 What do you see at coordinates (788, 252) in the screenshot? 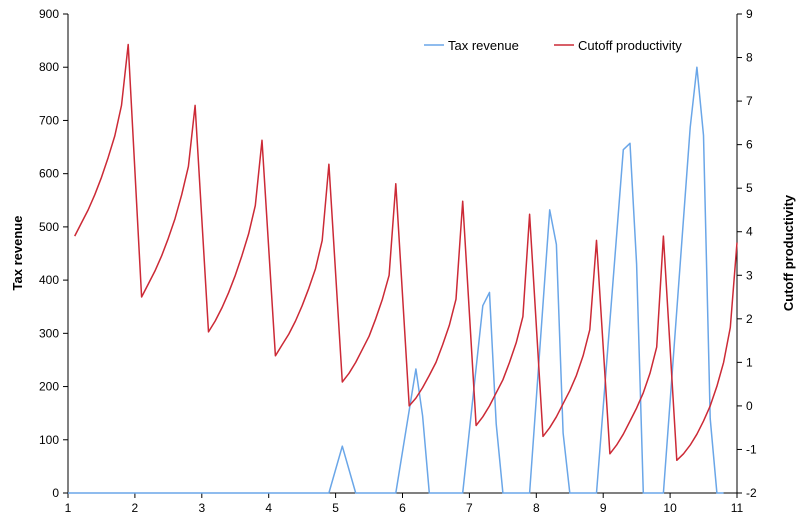
I see `right-axis-title: Cutoff productivity` at bounding box center [788, 252].